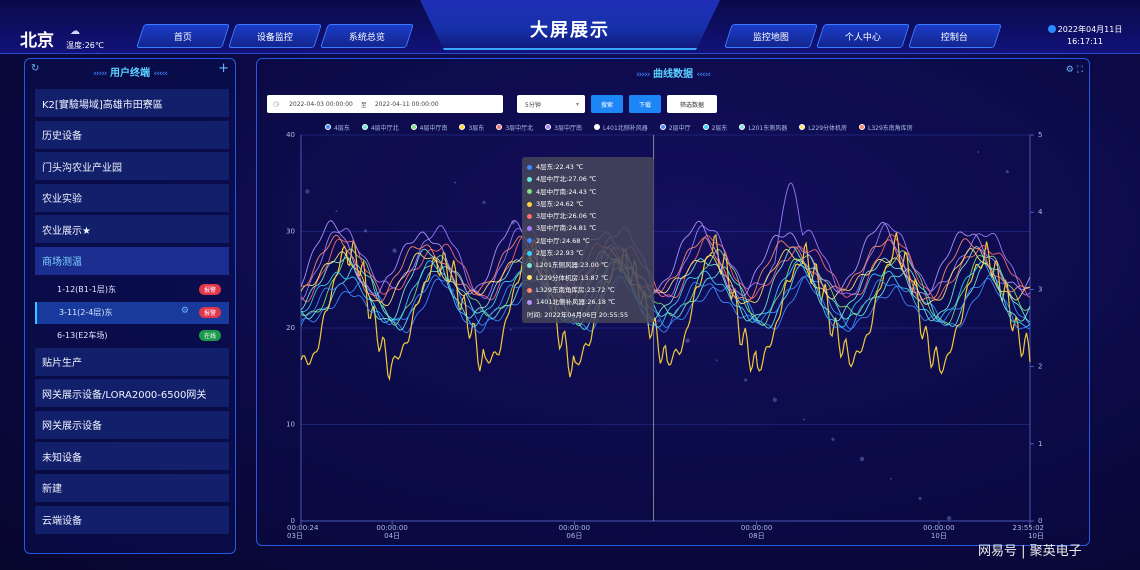 Image resolution: width=1140 pixels, height=570 pixels. I want to click on y-left-tick-label: 30, so click(290, 232).